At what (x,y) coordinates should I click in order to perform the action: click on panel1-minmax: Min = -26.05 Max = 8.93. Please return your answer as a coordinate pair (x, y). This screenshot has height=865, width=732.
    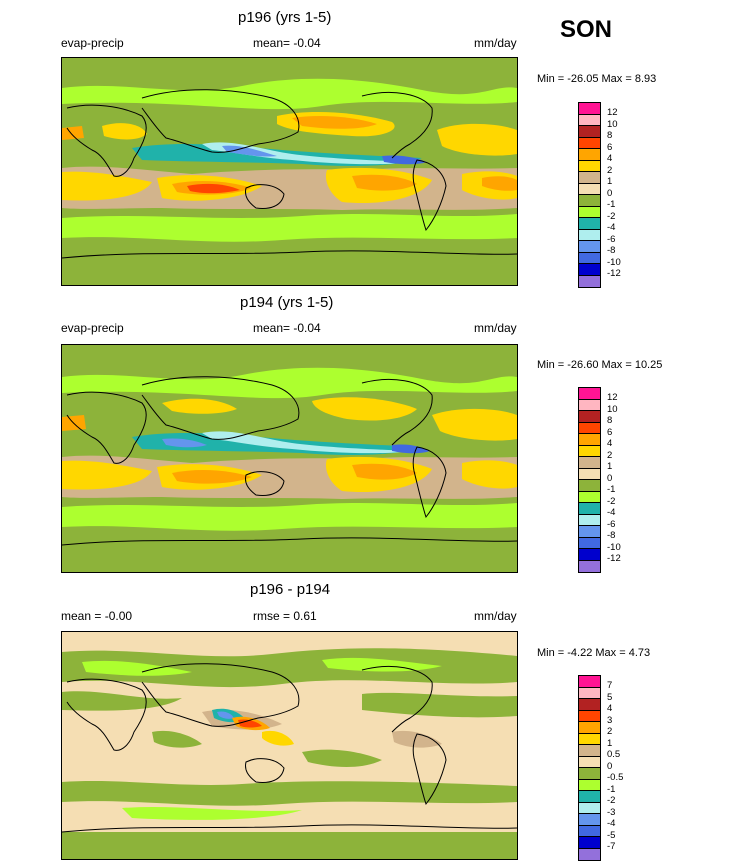
    Looking at the image, I should click on (597, 79).